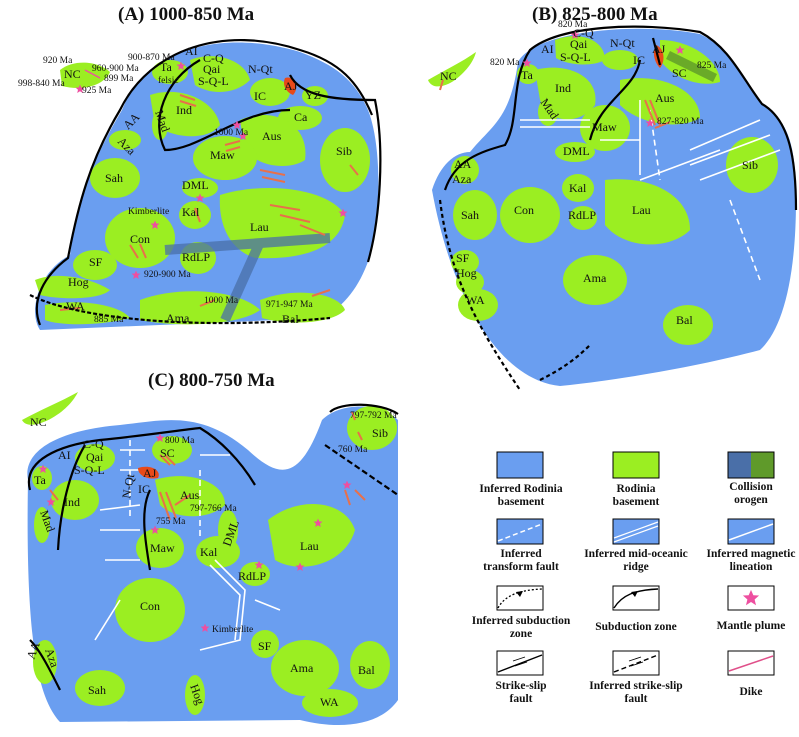 Image resolution: width=799 pixels, height=737 pixels. What do you see at coordinates (213, 81) in the screenshot?
I see `map-label: S-Q-L` at bounding box center [213, 81].